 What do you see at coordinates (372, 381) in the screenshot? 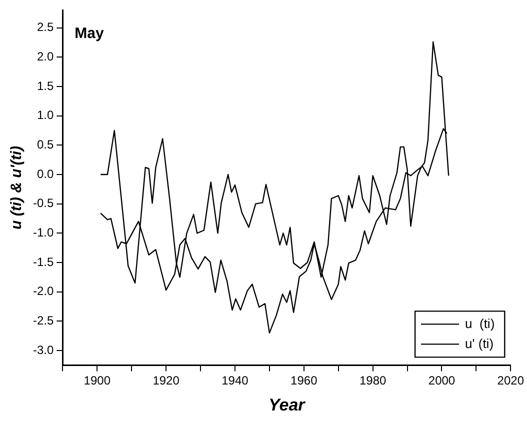
I see `x-tick-label: 1980` at bounding box center [372, 381].